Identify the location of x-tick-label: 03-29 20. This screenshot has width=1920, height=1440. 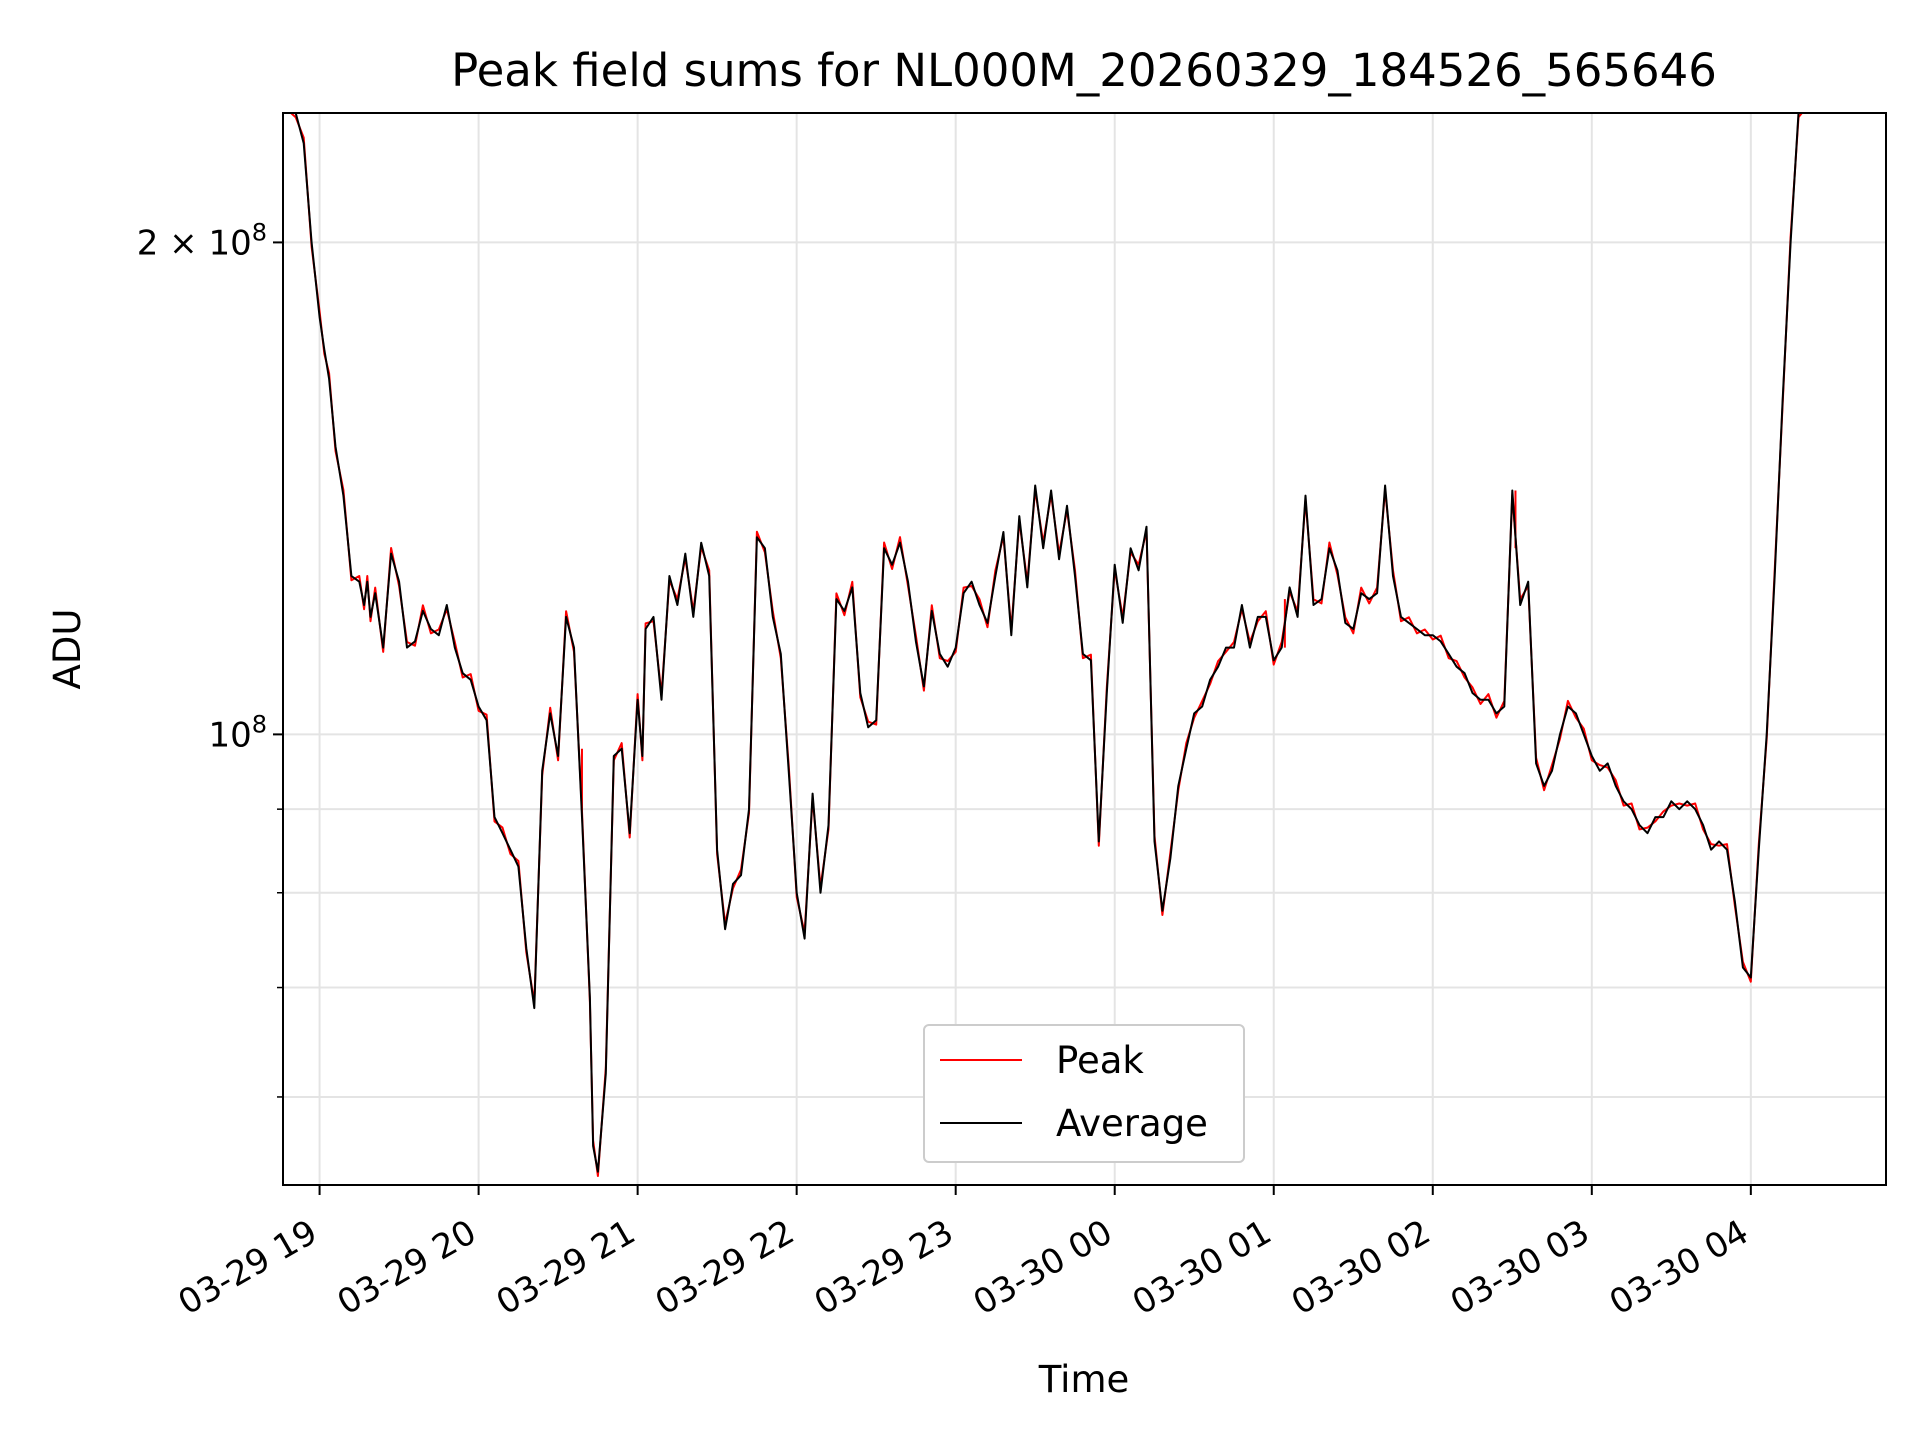
(407, 1267).